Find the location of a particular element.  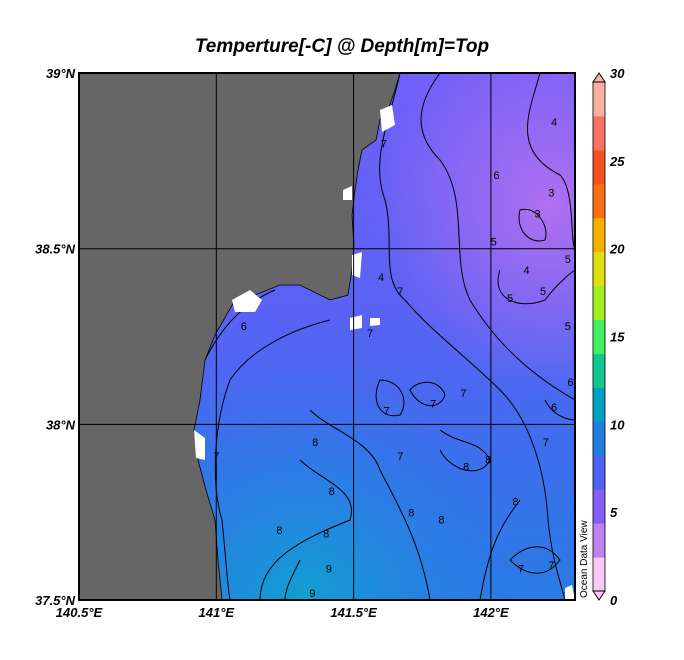

colorbar-tick-label: 25 is located at coordinates (617, 161).